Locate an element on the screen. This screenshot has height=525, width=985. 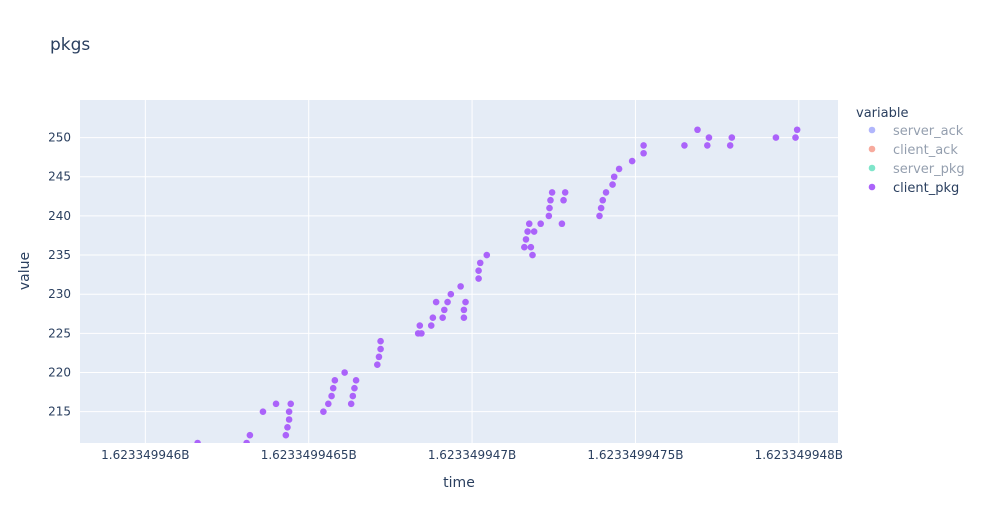
legend-title: variable is located at coordinates (882, 113).